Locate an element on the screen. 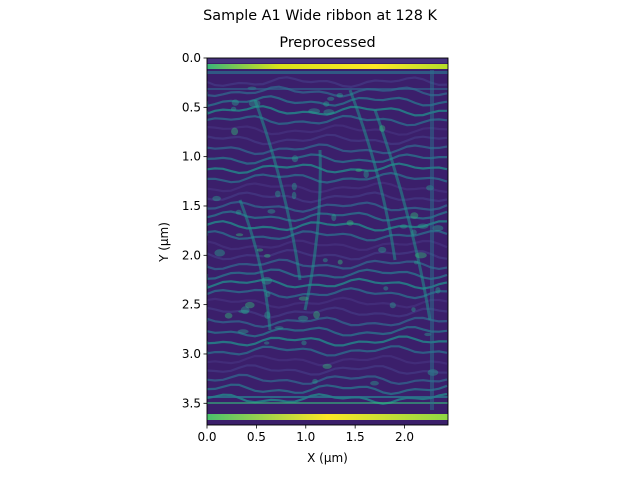 The image size is (640, 480). y-tick-label: 0.5 is located at coordinates (191, 107).